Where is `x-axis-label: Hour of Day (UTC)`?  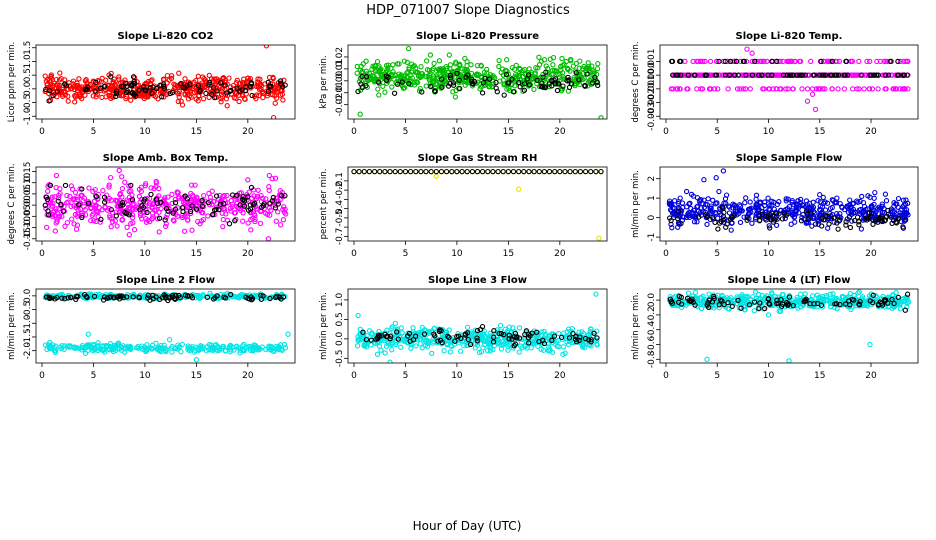
x-axis-label: Hour of Day (UTC) is located at coordinates (467, 526).